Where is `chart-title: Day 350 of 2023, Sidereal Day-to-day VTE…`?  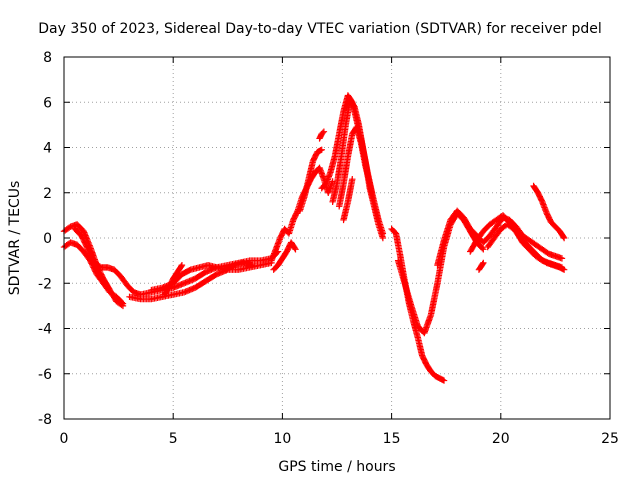 chart-title: Day 350 of 2023, Sidereal Day-to-day VTE… is located at coordinates (320, 29).